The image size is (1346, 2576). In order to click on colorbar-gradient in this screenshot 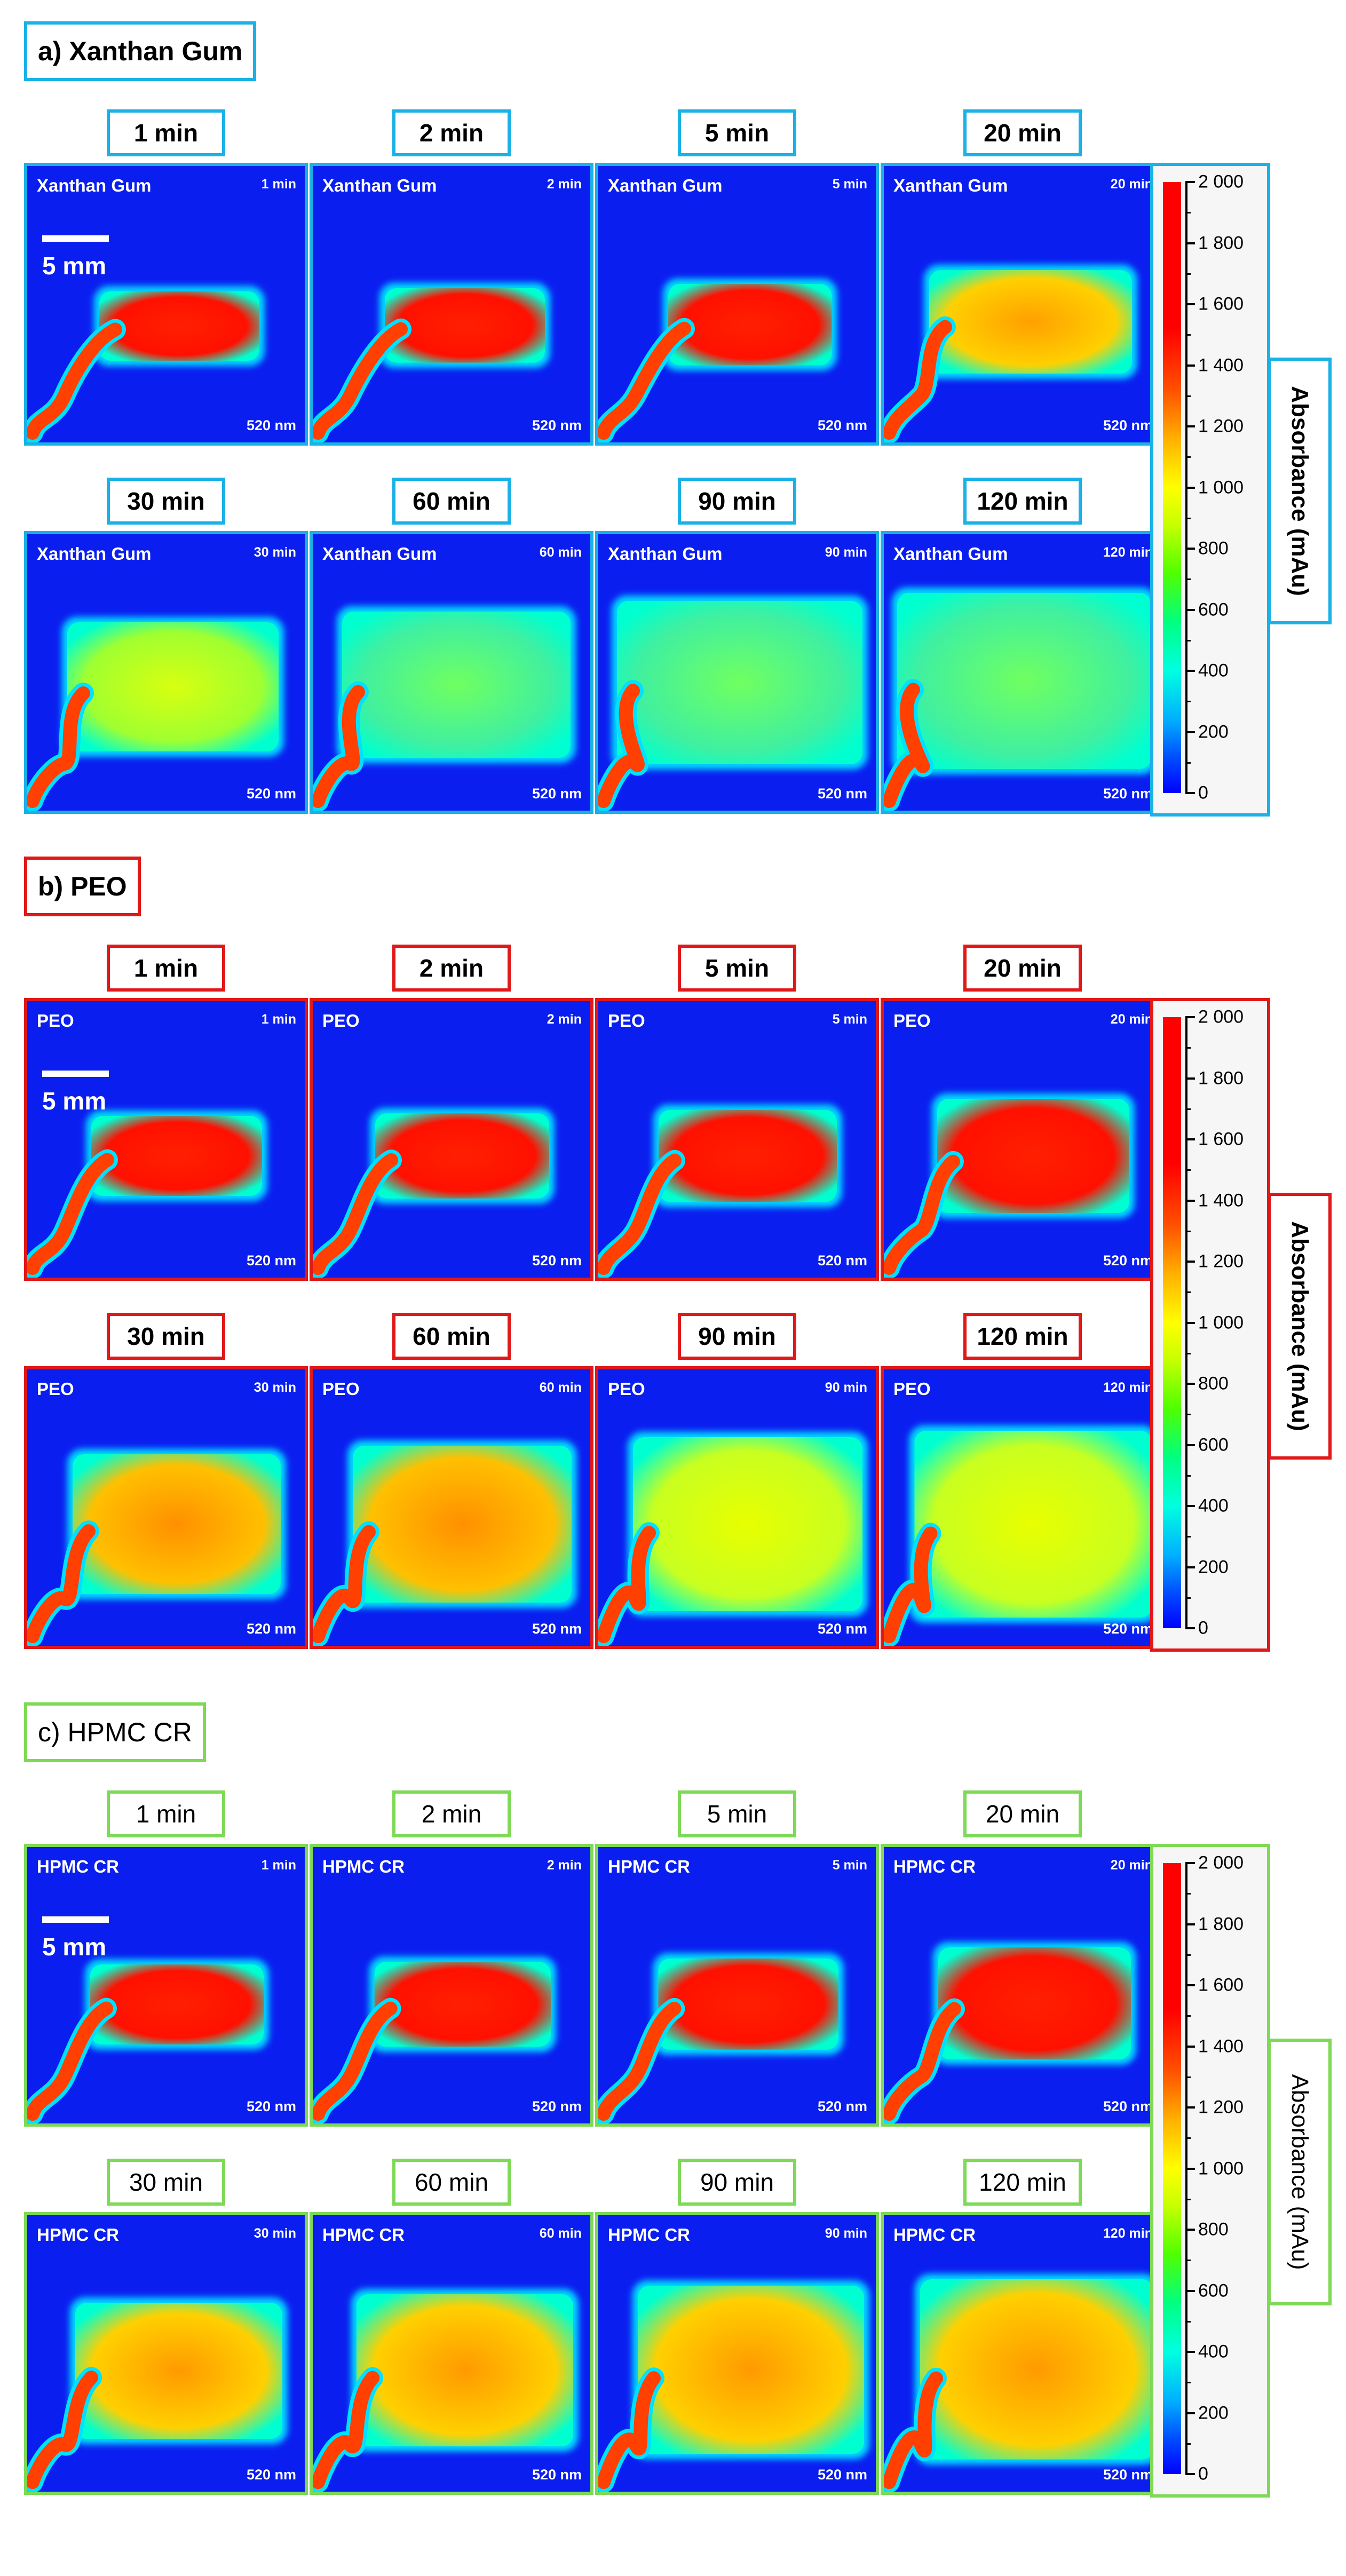, I will do `click(1172, 487)`.